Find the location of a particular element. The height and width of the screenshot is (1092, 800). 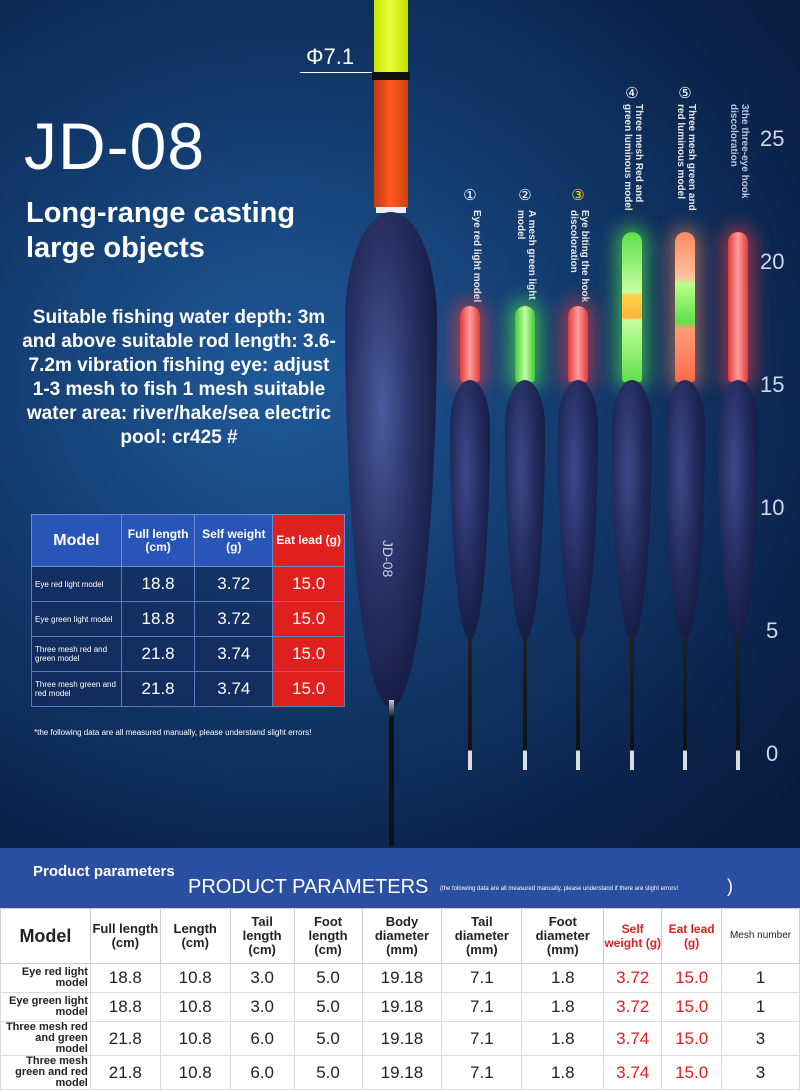

float-label: Three mesh green and red luminous model is located at coordinates (686, 157).